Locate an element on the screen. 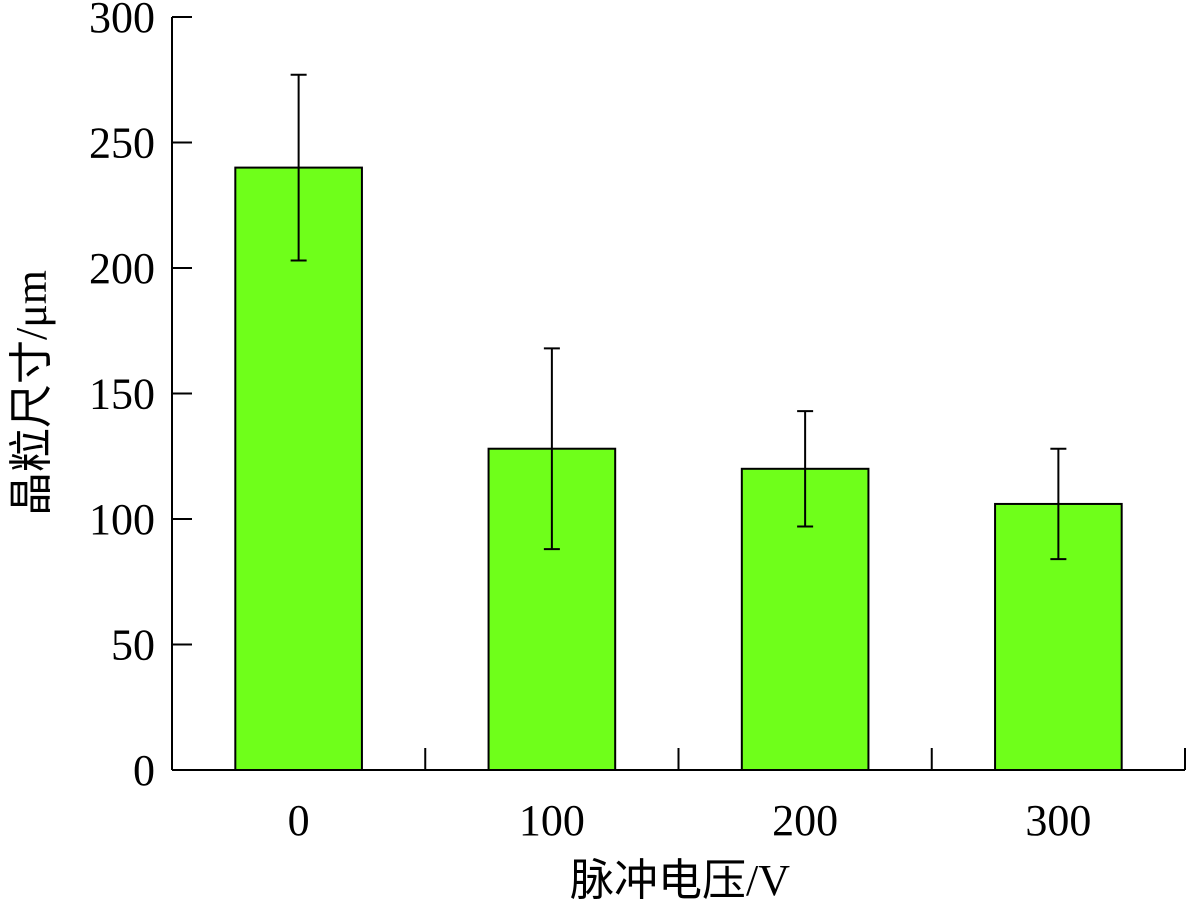  x-tick-label-0: 0 is located at coordinates (299, 820).